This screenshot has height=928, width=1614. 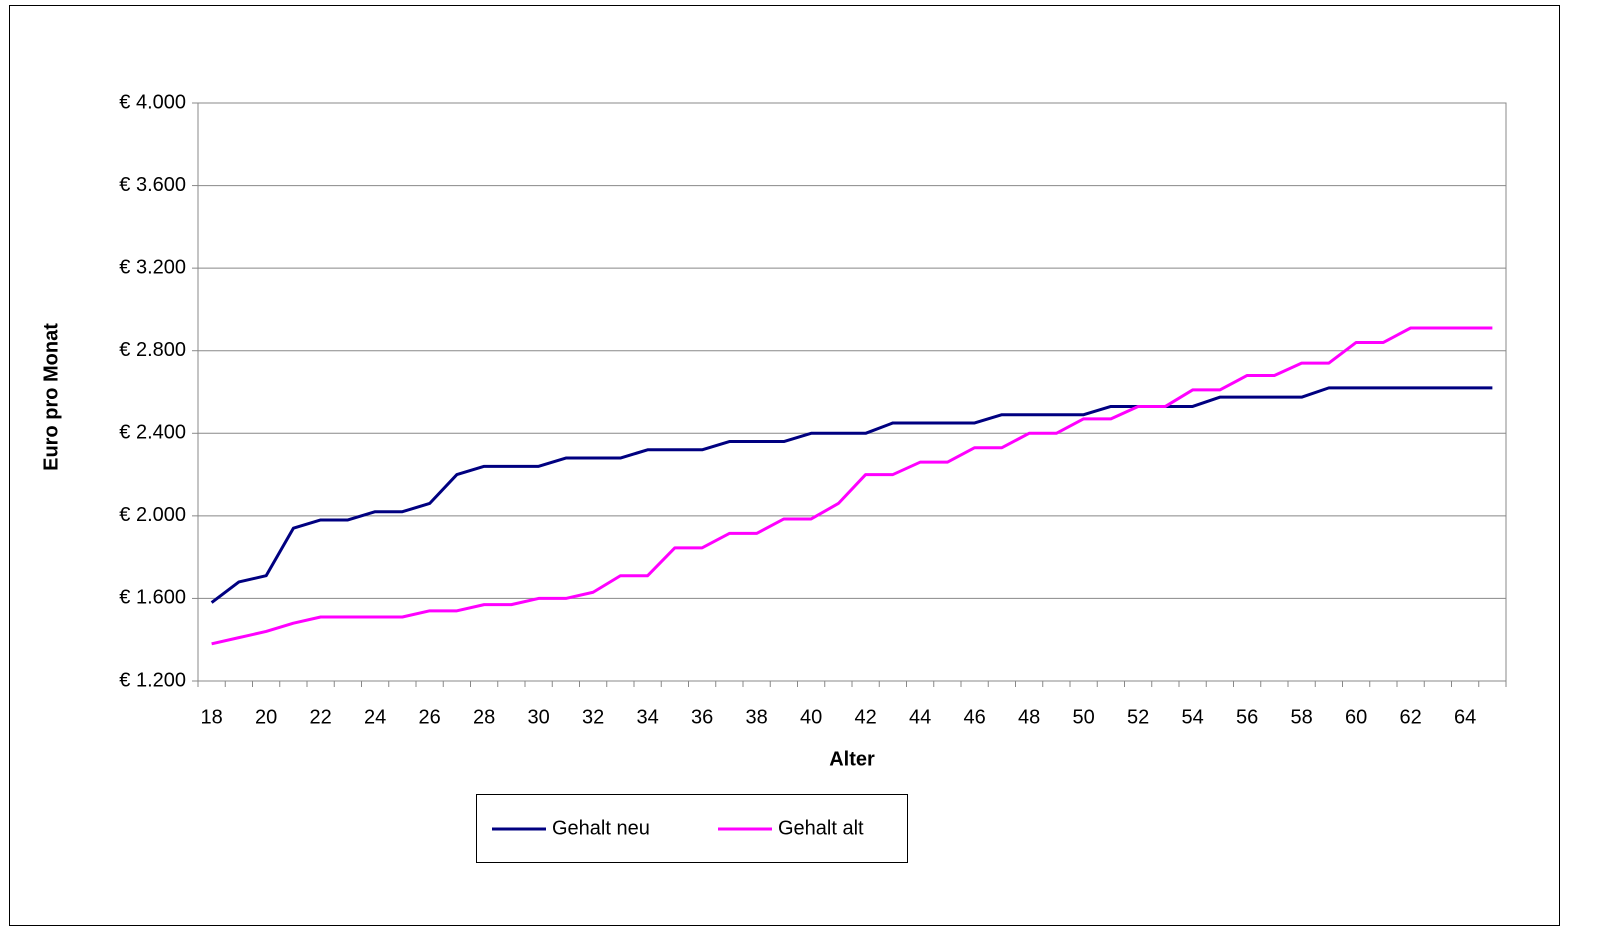 What do you see at coordinates (152, 515) in the screenshot?
I see `y-tick-label: € 2.000` at bounding box center [152, 515].